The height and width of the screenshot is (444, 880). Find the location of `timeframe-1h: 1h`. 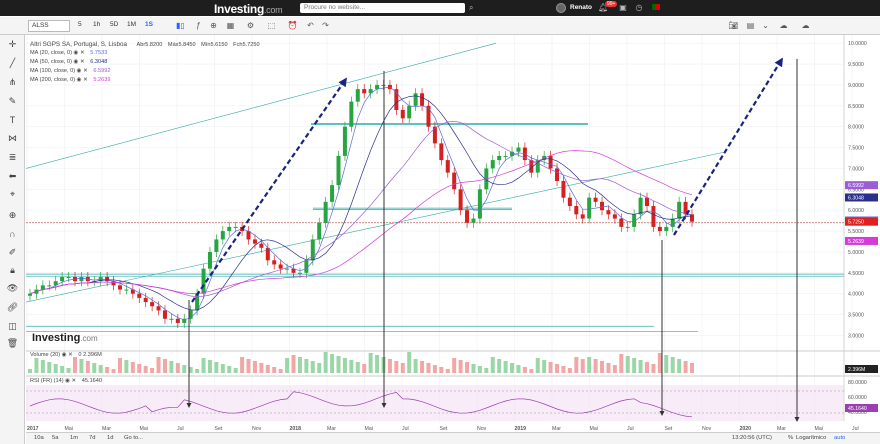

timeframe-1h: 1h is located at coordinates (97, 24).